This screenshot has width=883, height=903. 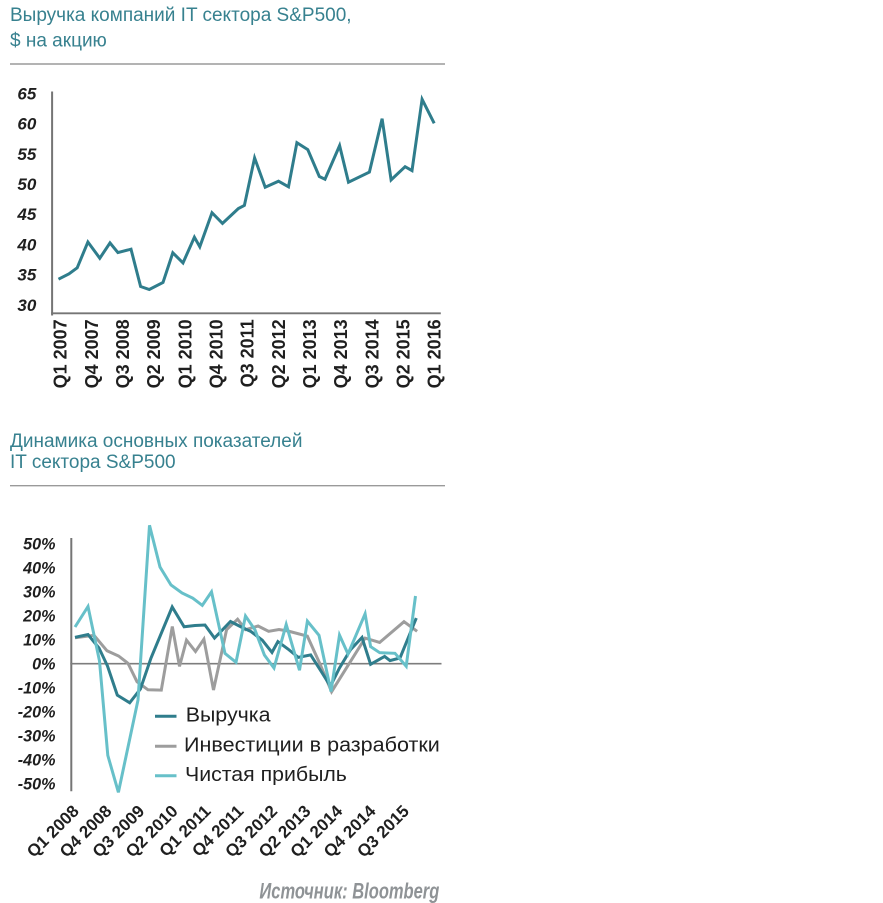 What do you see at coordinates (26, 275) in the screenshot?
I see `svg-text: 35` at bounding box center [26, 275].